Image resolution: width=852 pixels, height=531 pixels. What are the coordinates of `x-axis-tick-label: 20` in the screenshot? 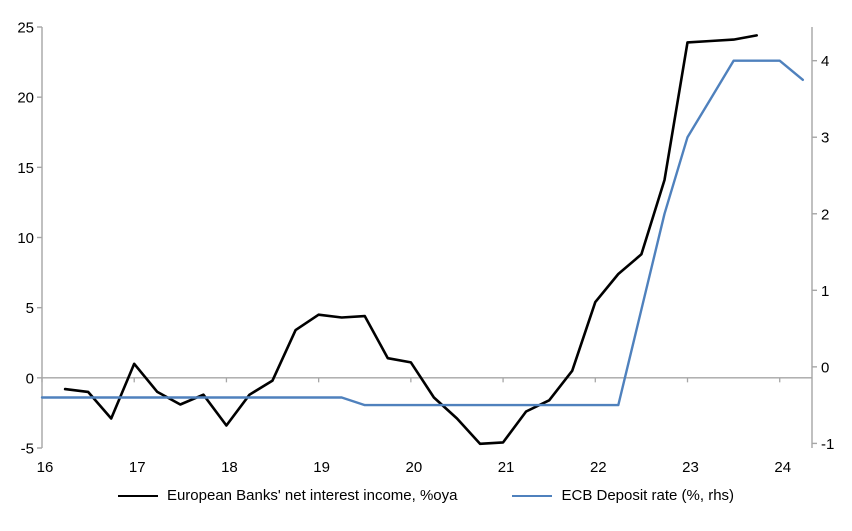 It's located at (414, 467).